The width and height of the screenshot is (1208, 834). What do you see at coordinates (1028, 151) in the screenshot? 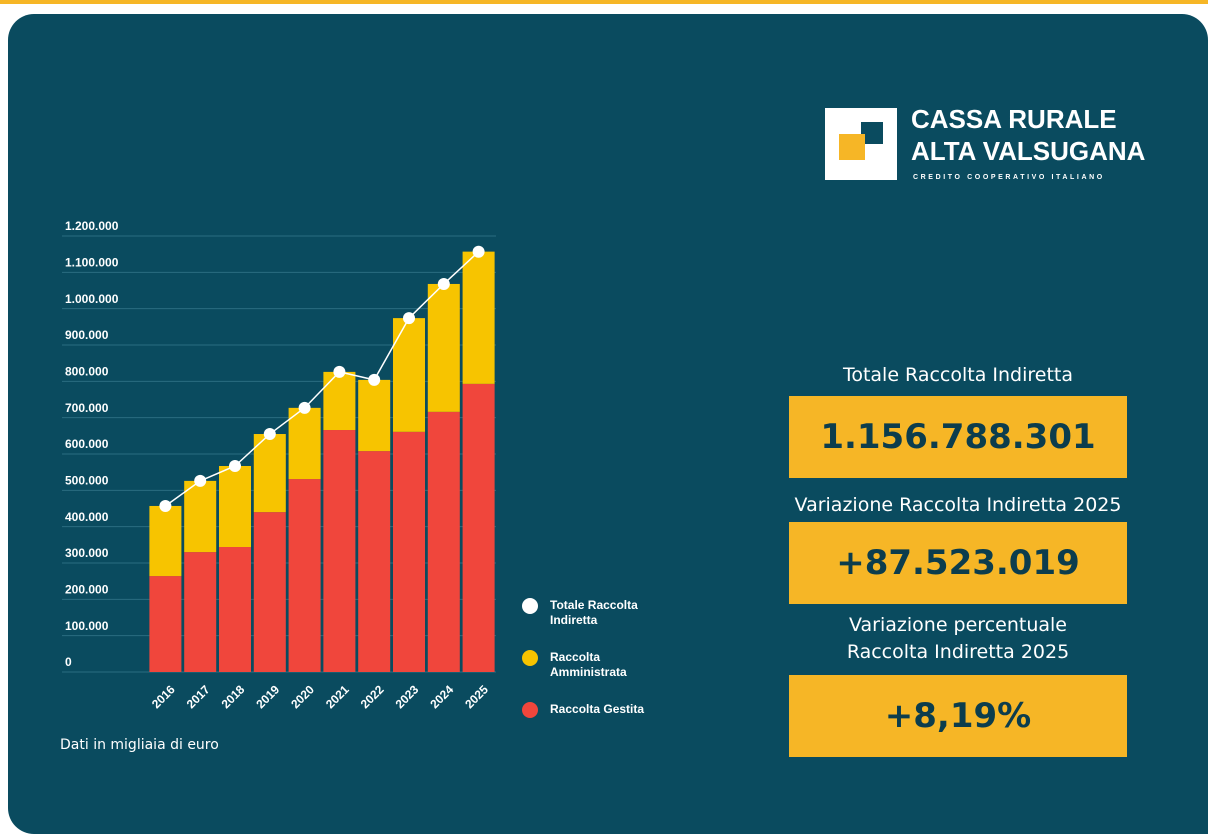
I see `logo-line: ALTA VALSUGANA` at bounding box center [1028, 151].